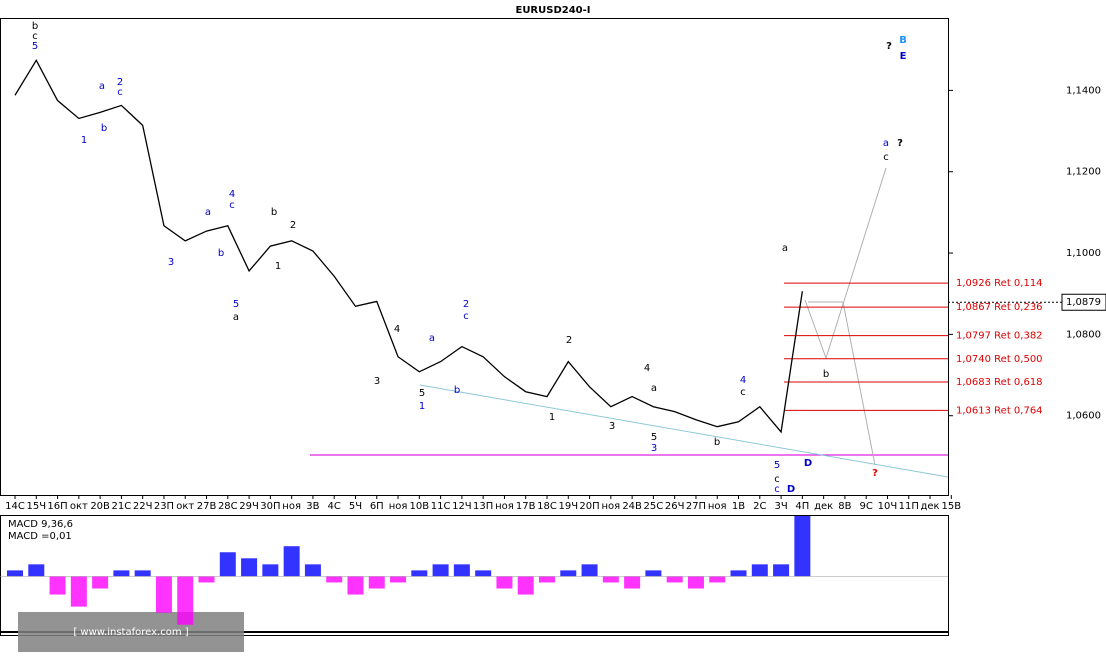  Describe the element at coordinates (420, 506) in the screenshot. I see `x-tick-label: 10В` at that location.